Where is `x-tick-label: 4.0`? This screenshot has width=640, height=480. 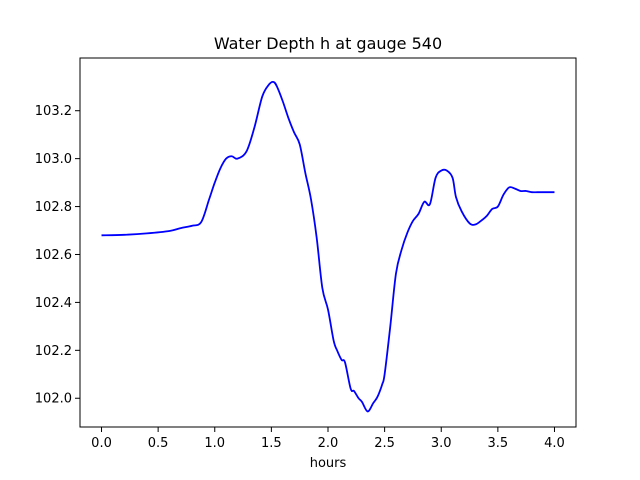 x-tick-label: 4.0 is located at coordinates (554, 443).